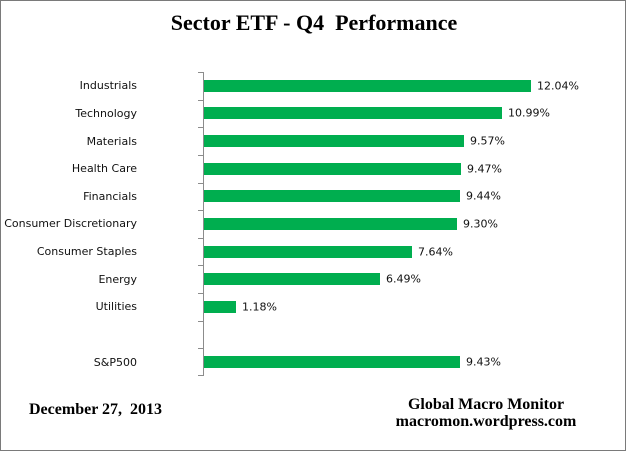  Describe the element at coordinates (111, 141) in the screenshot. I see `category-label: Materials` at that location.